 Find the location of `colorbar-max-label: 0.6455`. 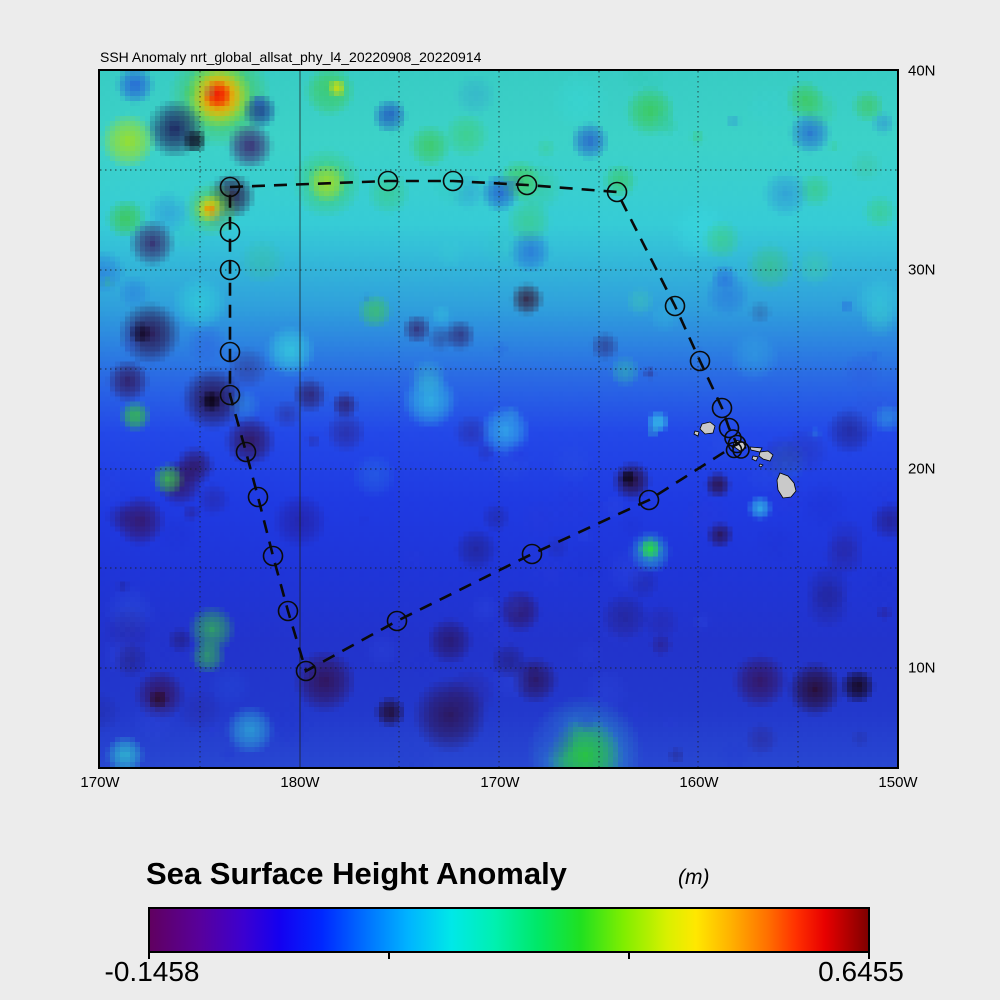

colorbar-max-label: 0.6455 is located at coordinates (861, 971).